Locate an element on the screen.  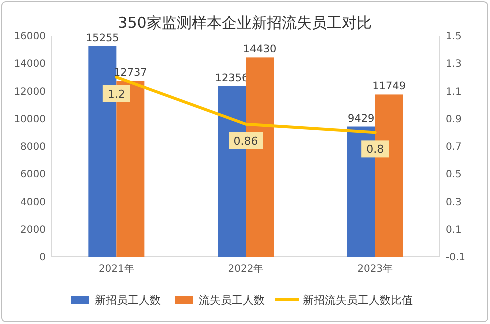
y-tick-label: 10000 is located at coordinates (30, 120).